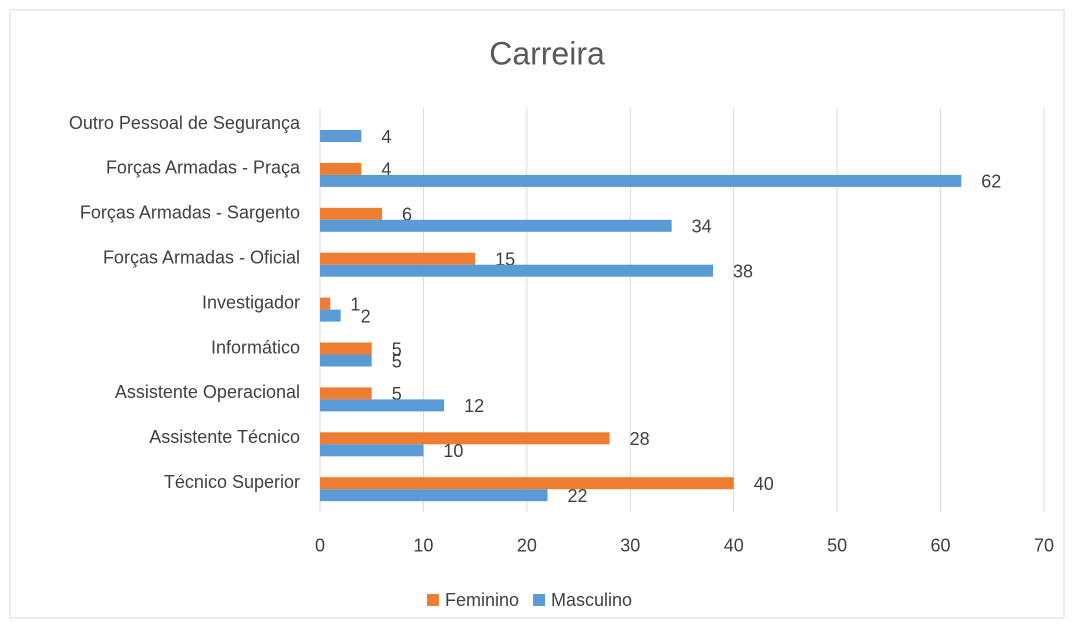 Image resolution: width=1074 pixels, height=628 pixels. What do you see at coordinates (527, 545) in the screenshot?
I see `x-tick-label: 20` at bounding box center [527, 545].